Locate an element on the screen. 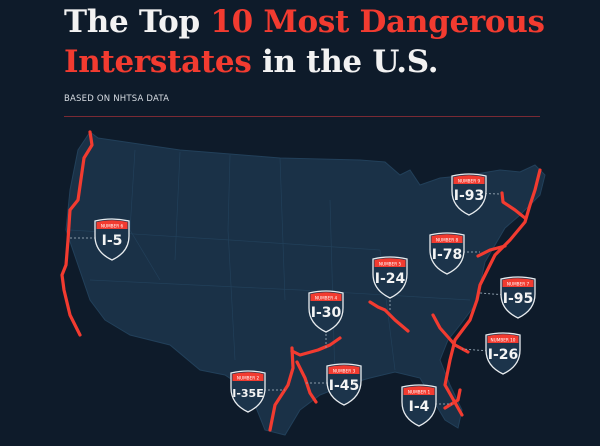  subtitle: BASED ON NHTSA DATA is located at coordinates (117, 99).